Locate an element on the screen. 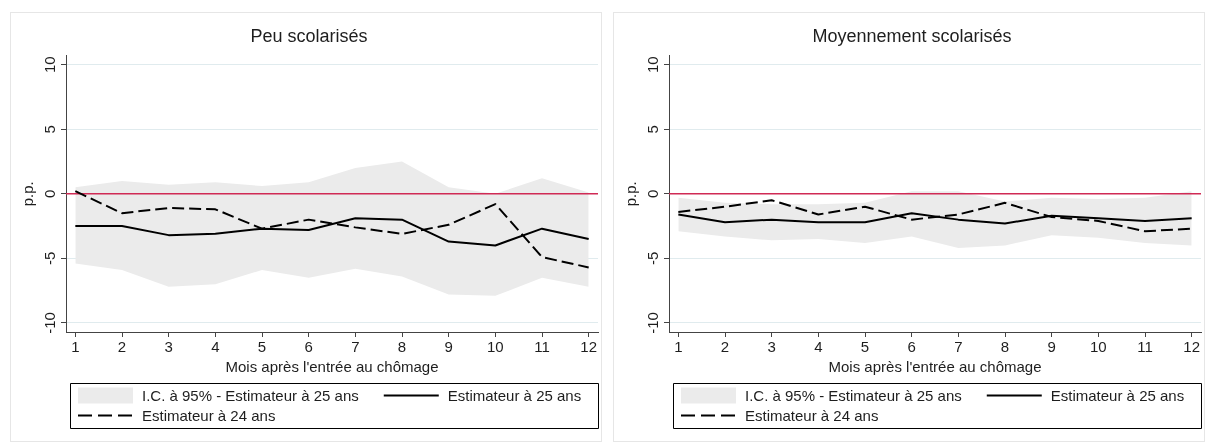  chart-title: Peu scolarisés is located at coordinates (309, 35).